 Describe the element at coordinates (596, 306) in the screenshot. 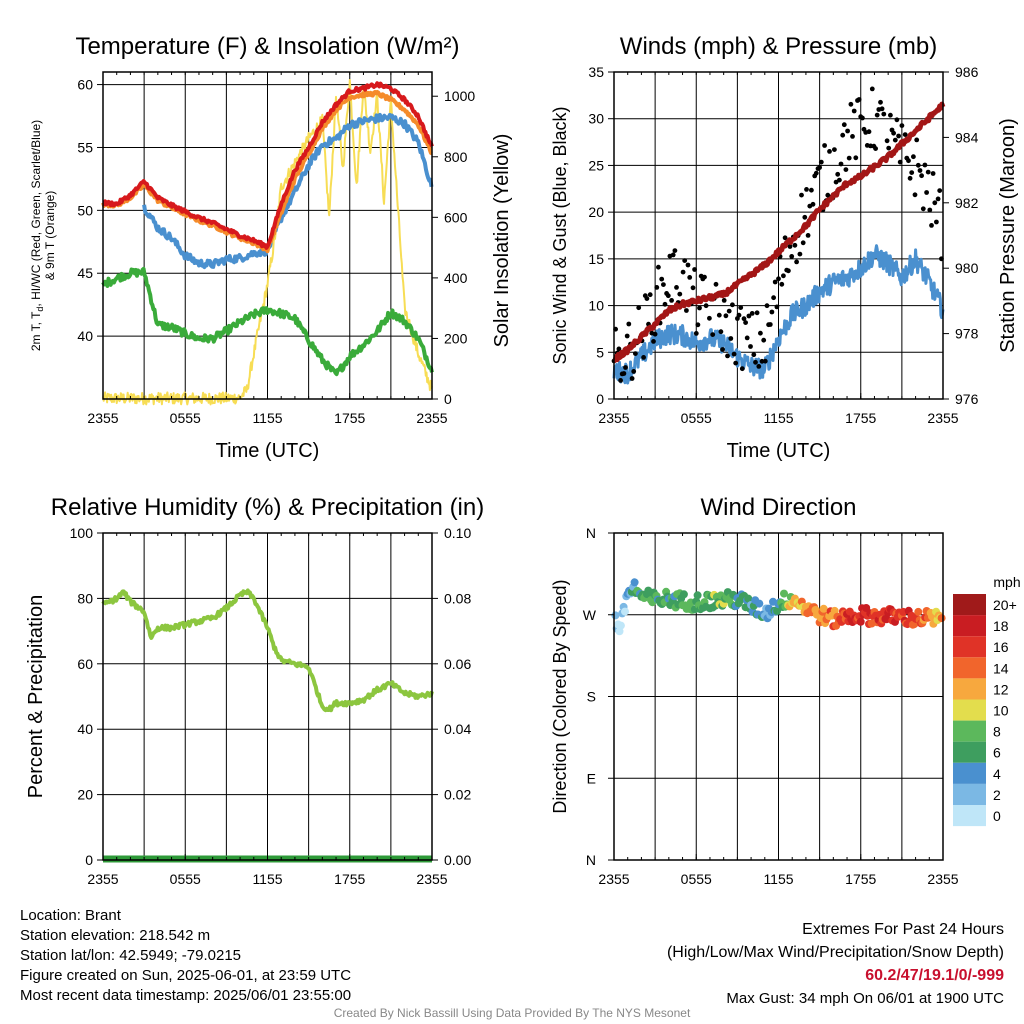

I see `y-tick-label: 10` at that location.